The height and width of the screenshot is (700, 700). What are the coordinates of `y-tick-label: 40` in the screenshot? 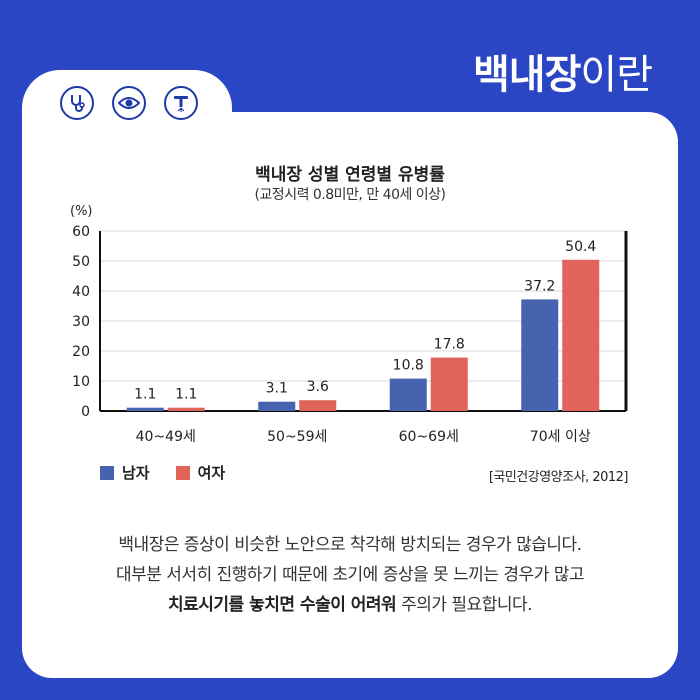 It's located at (81, 292).